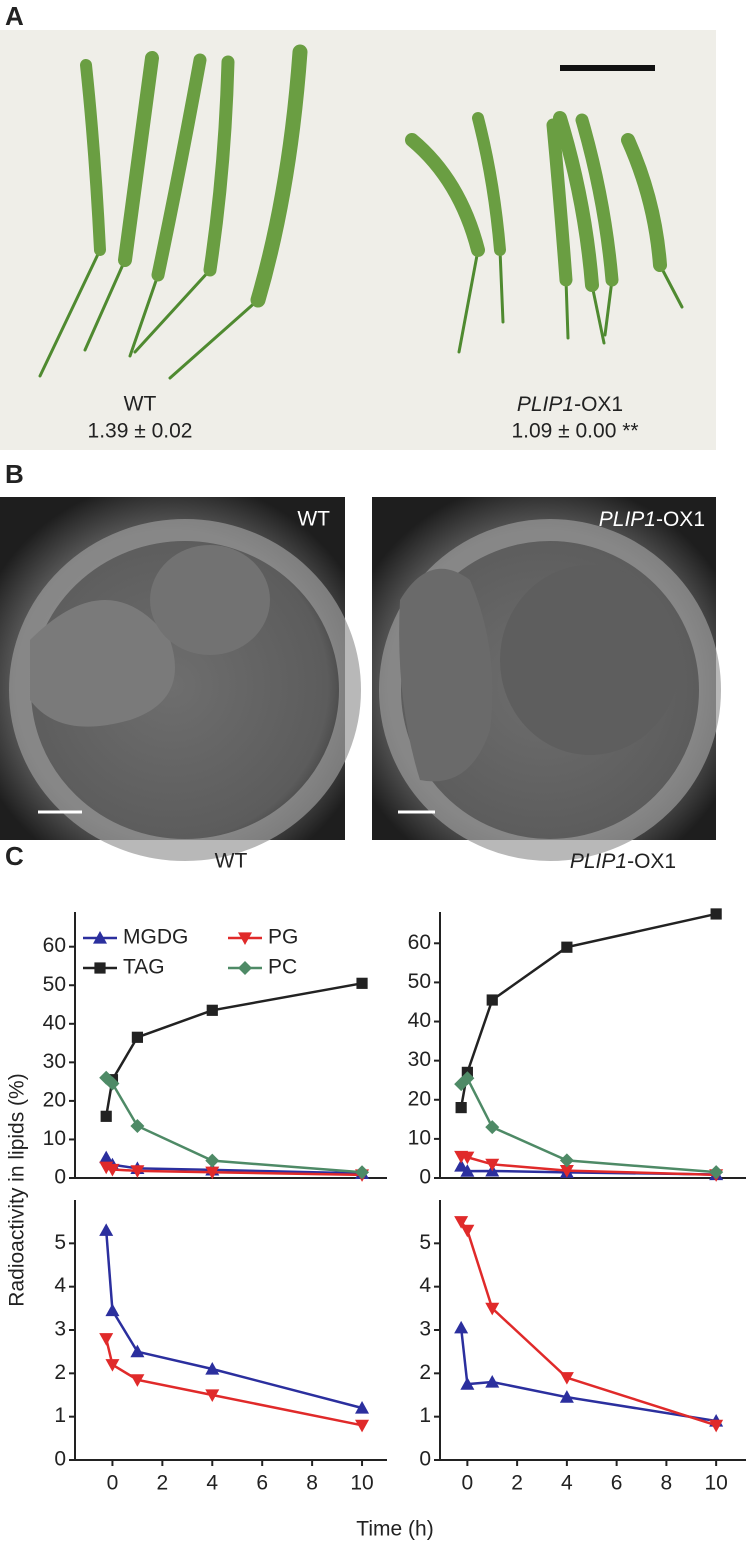 This screenshot has height=1546, width=746. What do you see at coordinates (60, 1415) in the screenshot?
I see `y-tick-label: 1` at bounding box center [60, 1415].